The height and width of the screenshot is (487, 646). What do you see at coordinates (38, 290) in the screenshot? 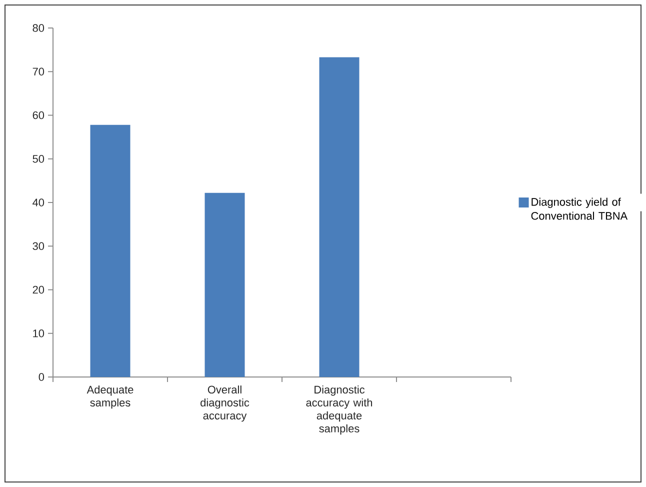
I see `y-tick-label: 20` at bounding box center [38, 290].